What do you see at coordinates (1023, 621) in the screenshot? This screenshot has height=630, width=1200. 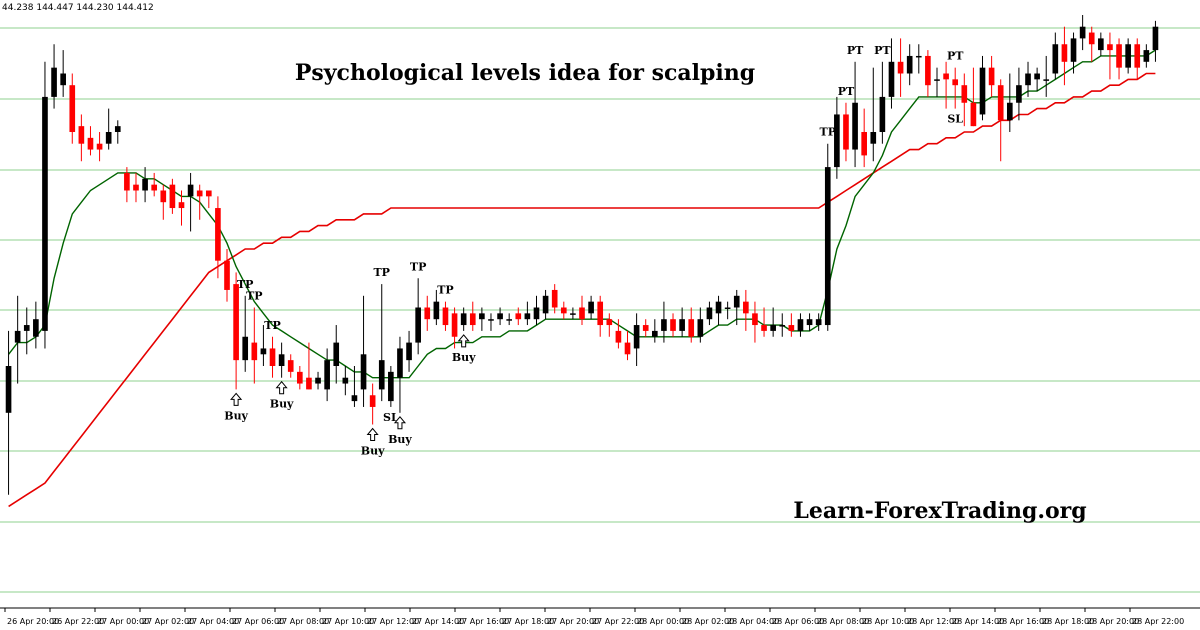 I see `x-tick-label: 28 Apr 16:00` at bounding box center [1023, 621].